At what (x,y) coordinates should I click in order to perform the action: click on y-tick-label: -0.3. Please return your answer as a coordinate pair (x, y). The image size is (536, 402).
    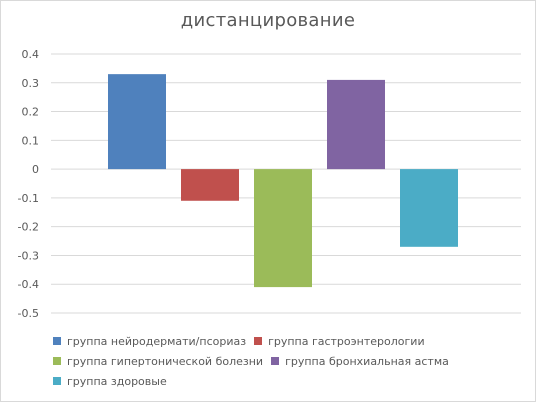
    Looking at the image, I should click on (28, 255).